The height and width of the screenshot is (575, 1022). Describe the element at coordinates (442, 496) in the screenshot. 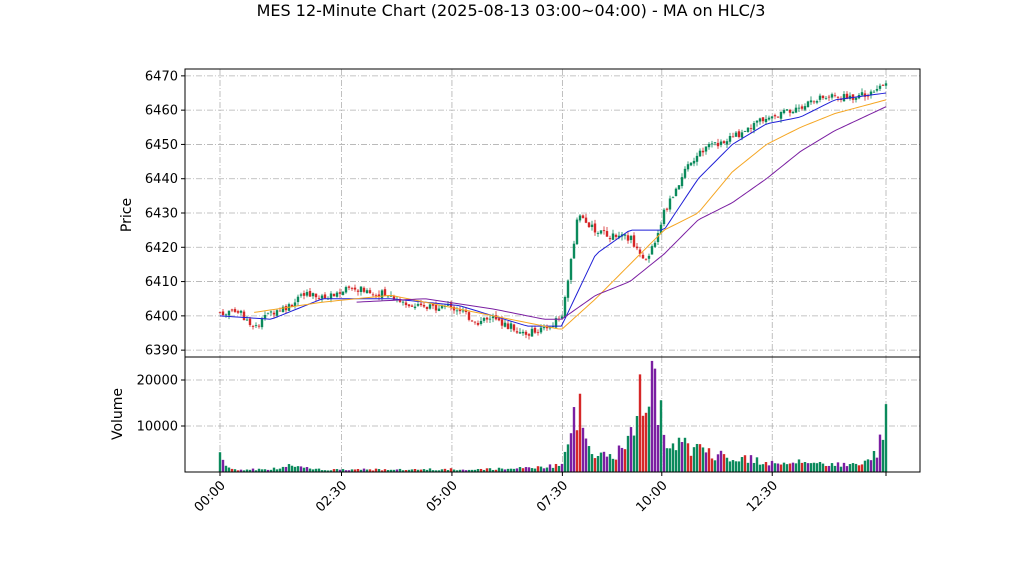

I see `x-tick-label: 05:00` at that location.